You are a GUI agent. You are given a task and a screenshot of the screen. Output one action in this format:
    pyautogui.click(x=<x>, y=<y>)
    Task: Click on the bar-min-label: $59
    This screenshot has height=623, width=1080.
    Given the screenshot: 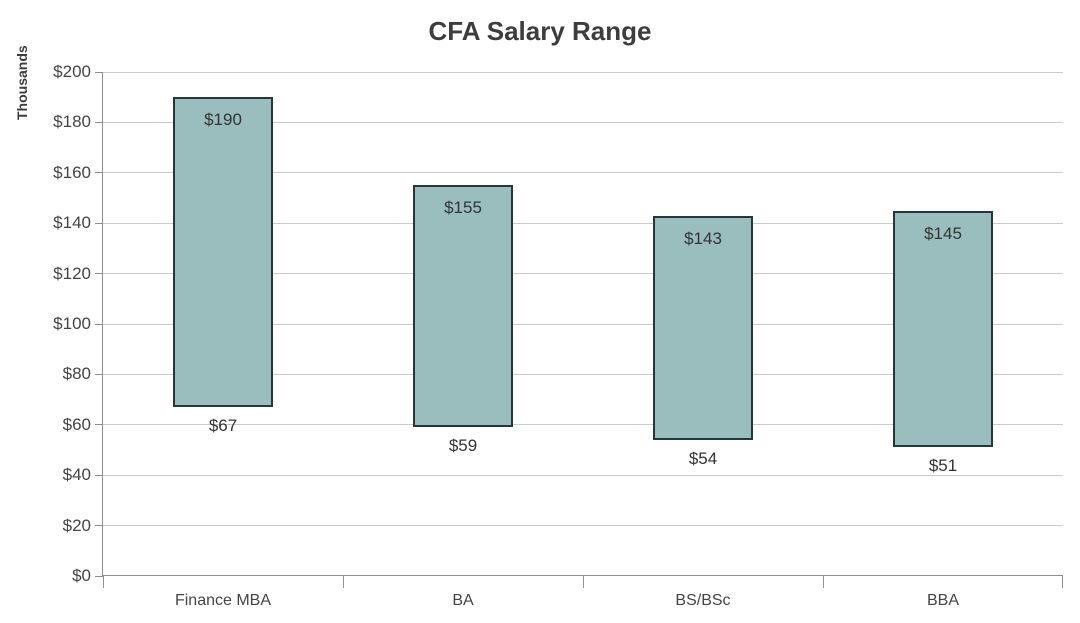 What is the action you would take?
    pyautogui.click(x=463, y=446)
    